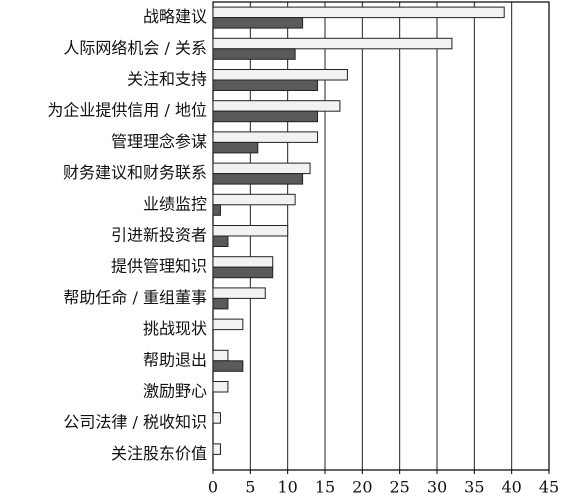  What do you see at coordinates (135, 422) in the screenshot?
I see `category-label: 公司法律 / 税收知识` at bounding box center [135, 422].